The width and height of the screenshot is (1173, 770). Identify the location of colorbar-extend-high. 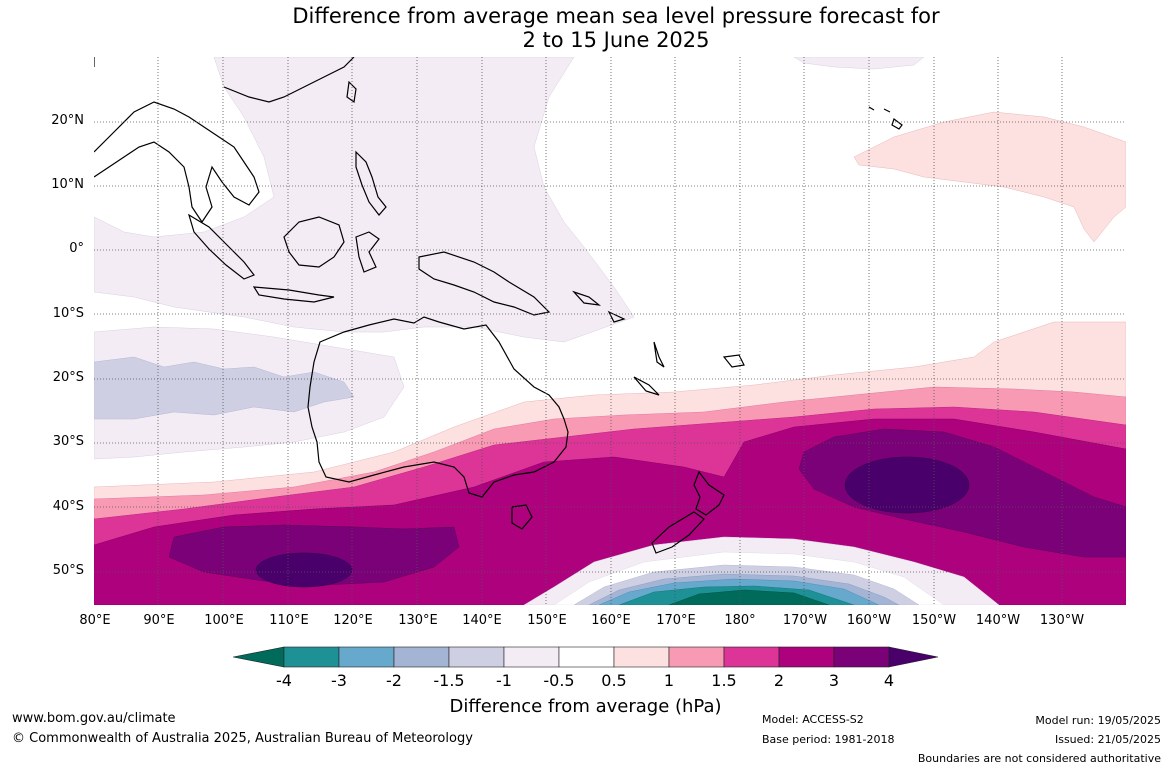
(913, 657).